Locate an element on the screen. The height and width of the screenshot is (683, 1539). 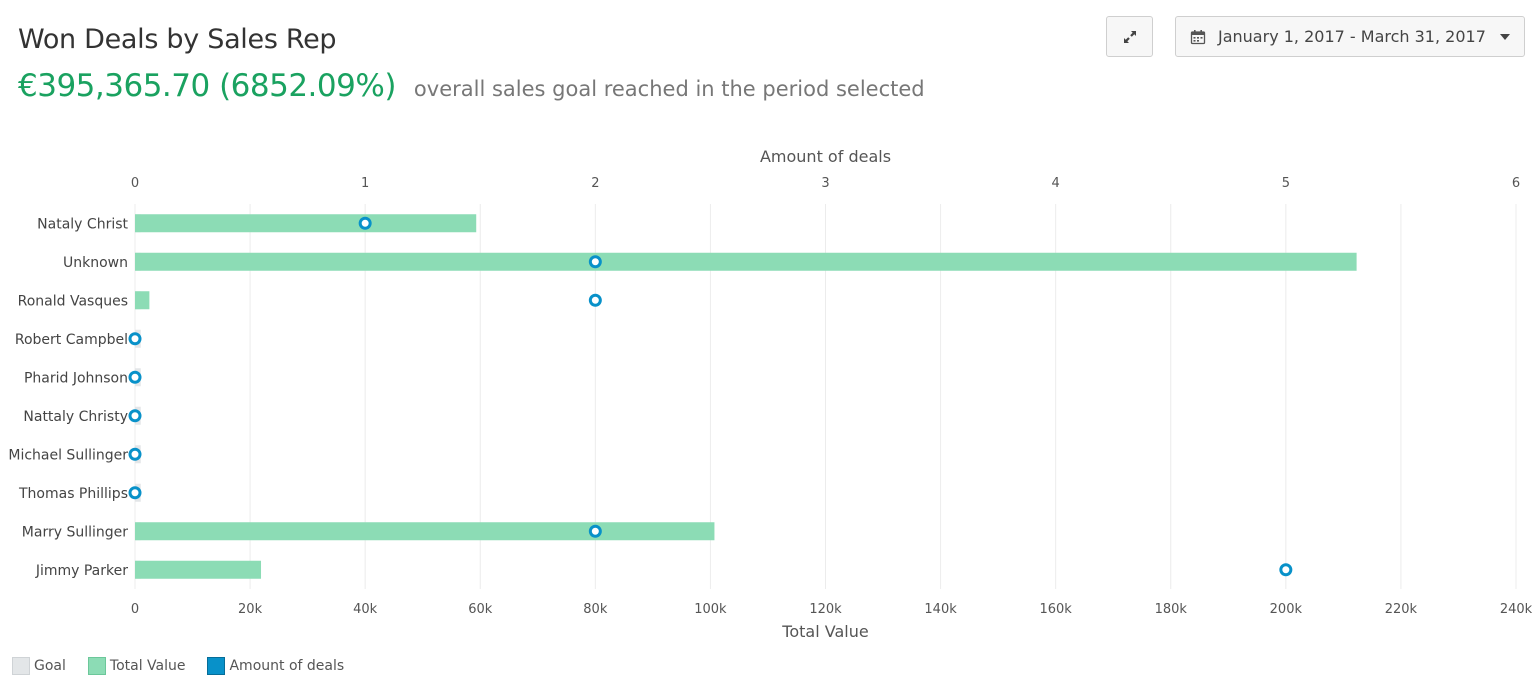
category-label: Michael Sullinger is located at coordinates (68, 455).